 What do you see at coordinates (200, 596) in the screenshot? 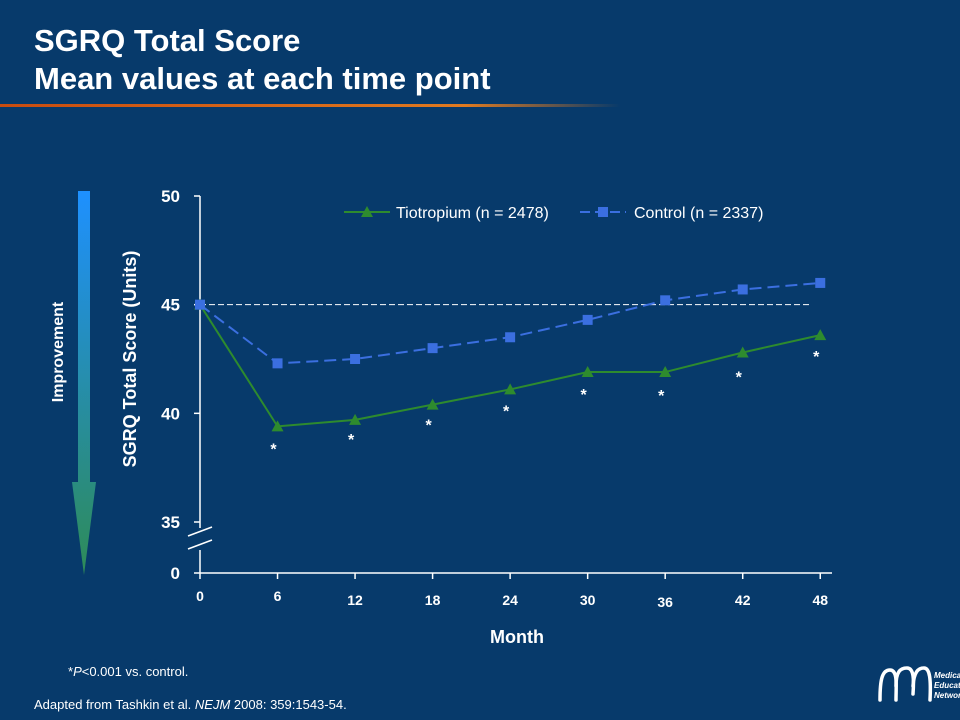
I see `x-tick-label: 0` at bounding box center [200, 596].